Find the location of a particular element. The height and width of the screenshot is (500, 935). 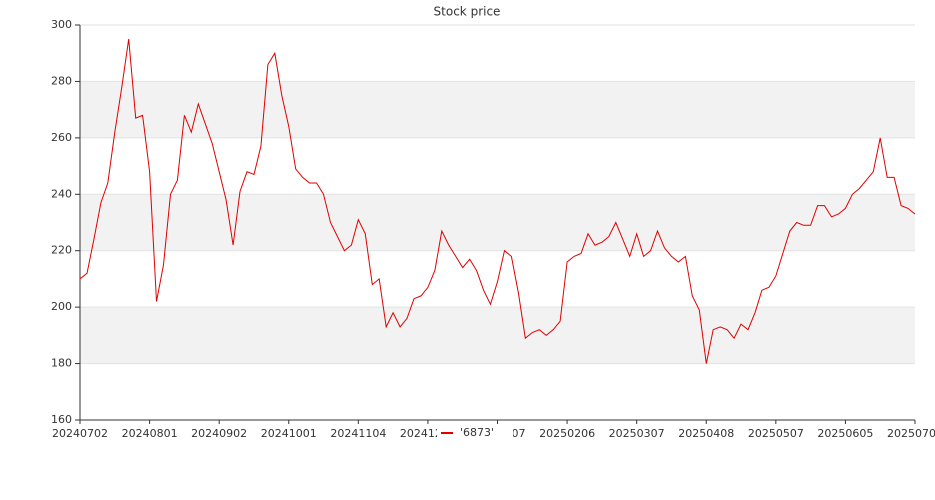

legend-box is located at coordinates (475, 433).